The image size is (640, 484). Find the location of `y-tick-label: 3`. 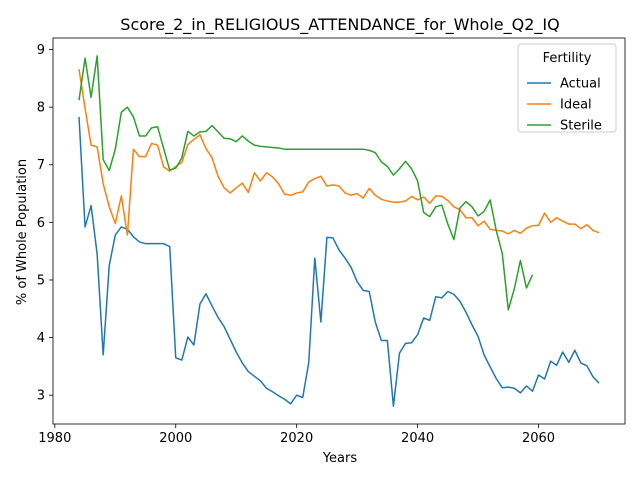

y-tick-label: 3 is located at coordinates (41, 396).